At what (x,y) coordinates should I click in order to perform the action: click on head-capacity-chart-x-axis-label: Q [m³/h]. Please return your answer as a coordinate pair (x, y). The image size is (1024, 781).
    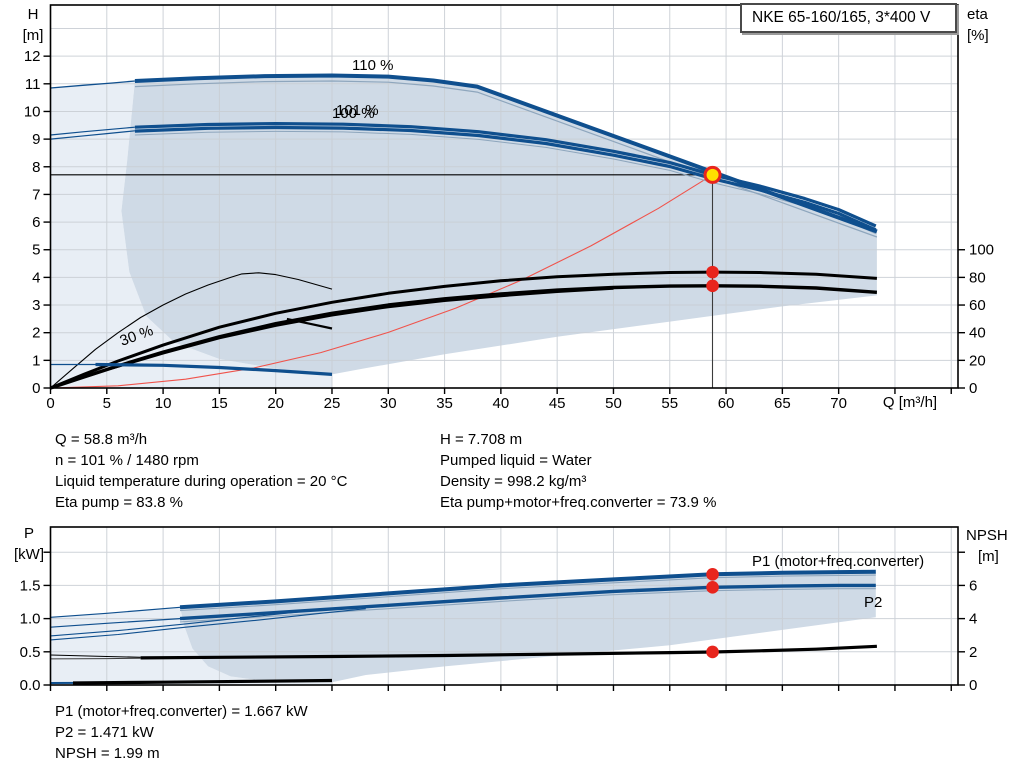
    Looking at the image, I should click on (910, 402).